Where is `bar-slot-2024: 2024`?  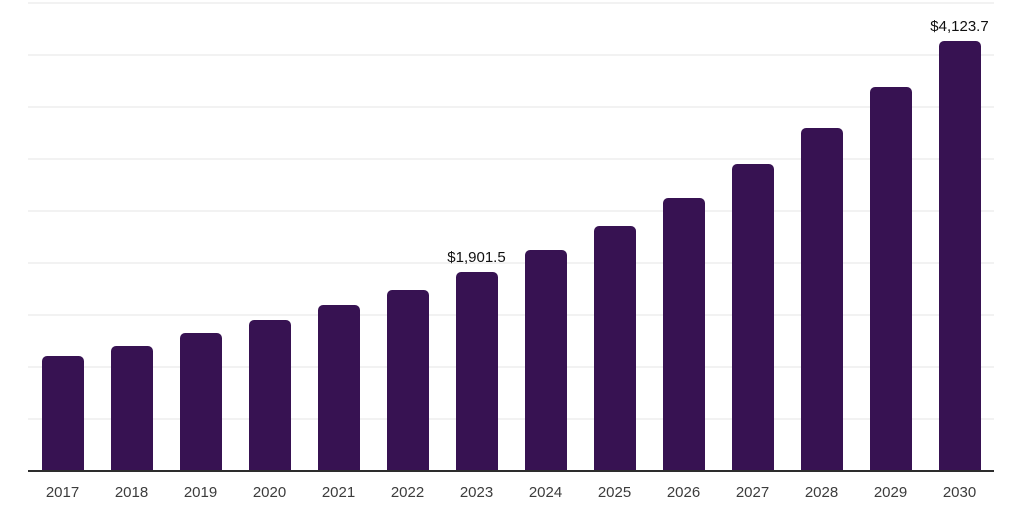 bar-slot-2024: 2024 is located at coordinates (545, 251).